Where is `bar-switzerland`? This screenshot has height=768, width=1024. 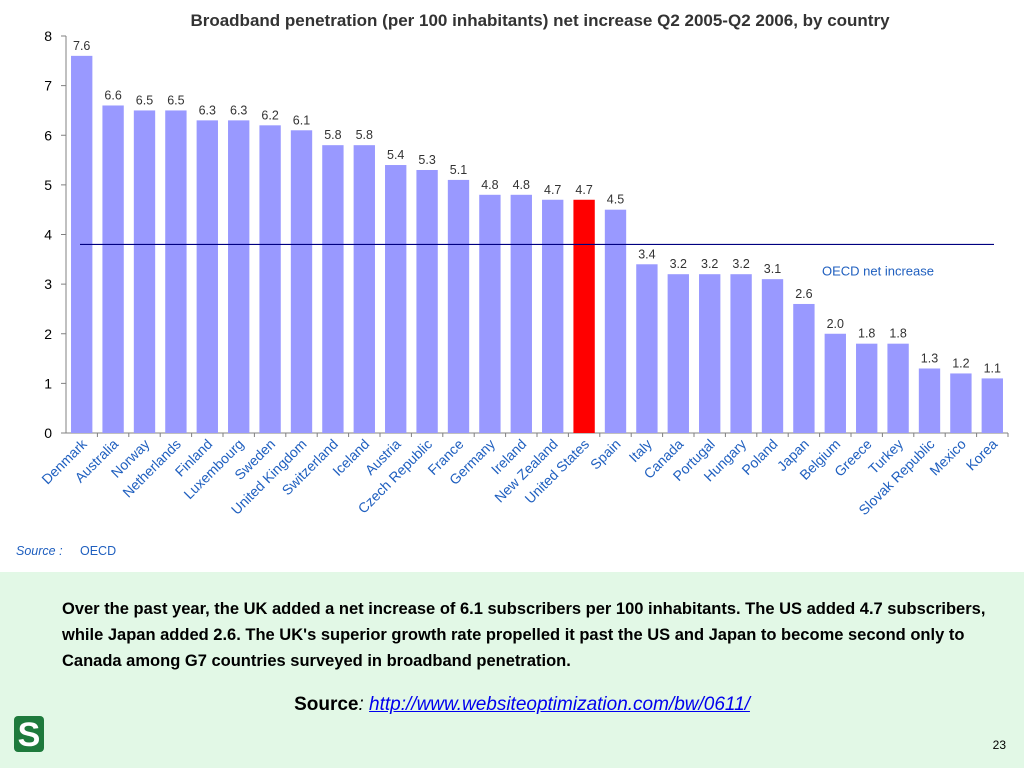 bar-switzerland is located at coordinates (333, 289).